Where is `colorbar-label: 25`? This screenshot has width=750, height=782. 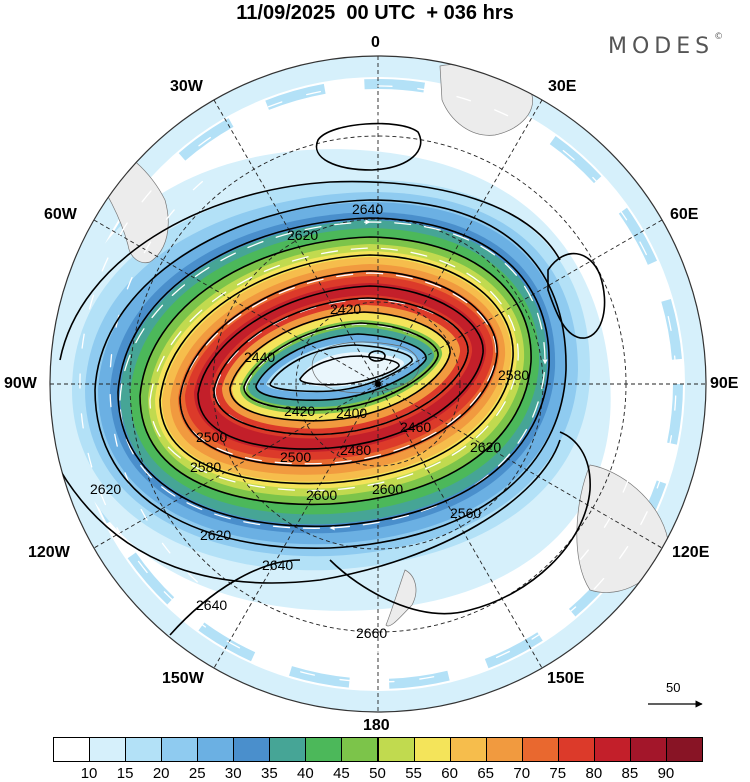 colorbar-label: 25 is located at coordinates (197, 773).